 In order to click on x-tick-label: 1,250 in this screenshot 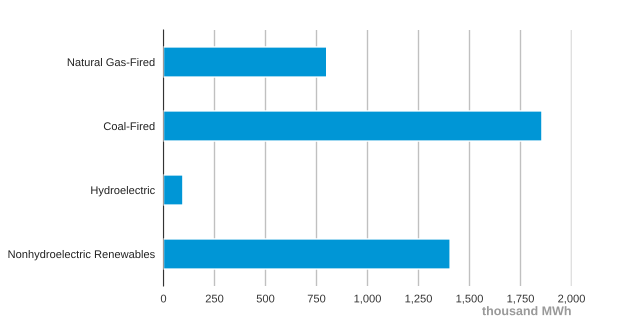, I will do `click(418, 299)`.